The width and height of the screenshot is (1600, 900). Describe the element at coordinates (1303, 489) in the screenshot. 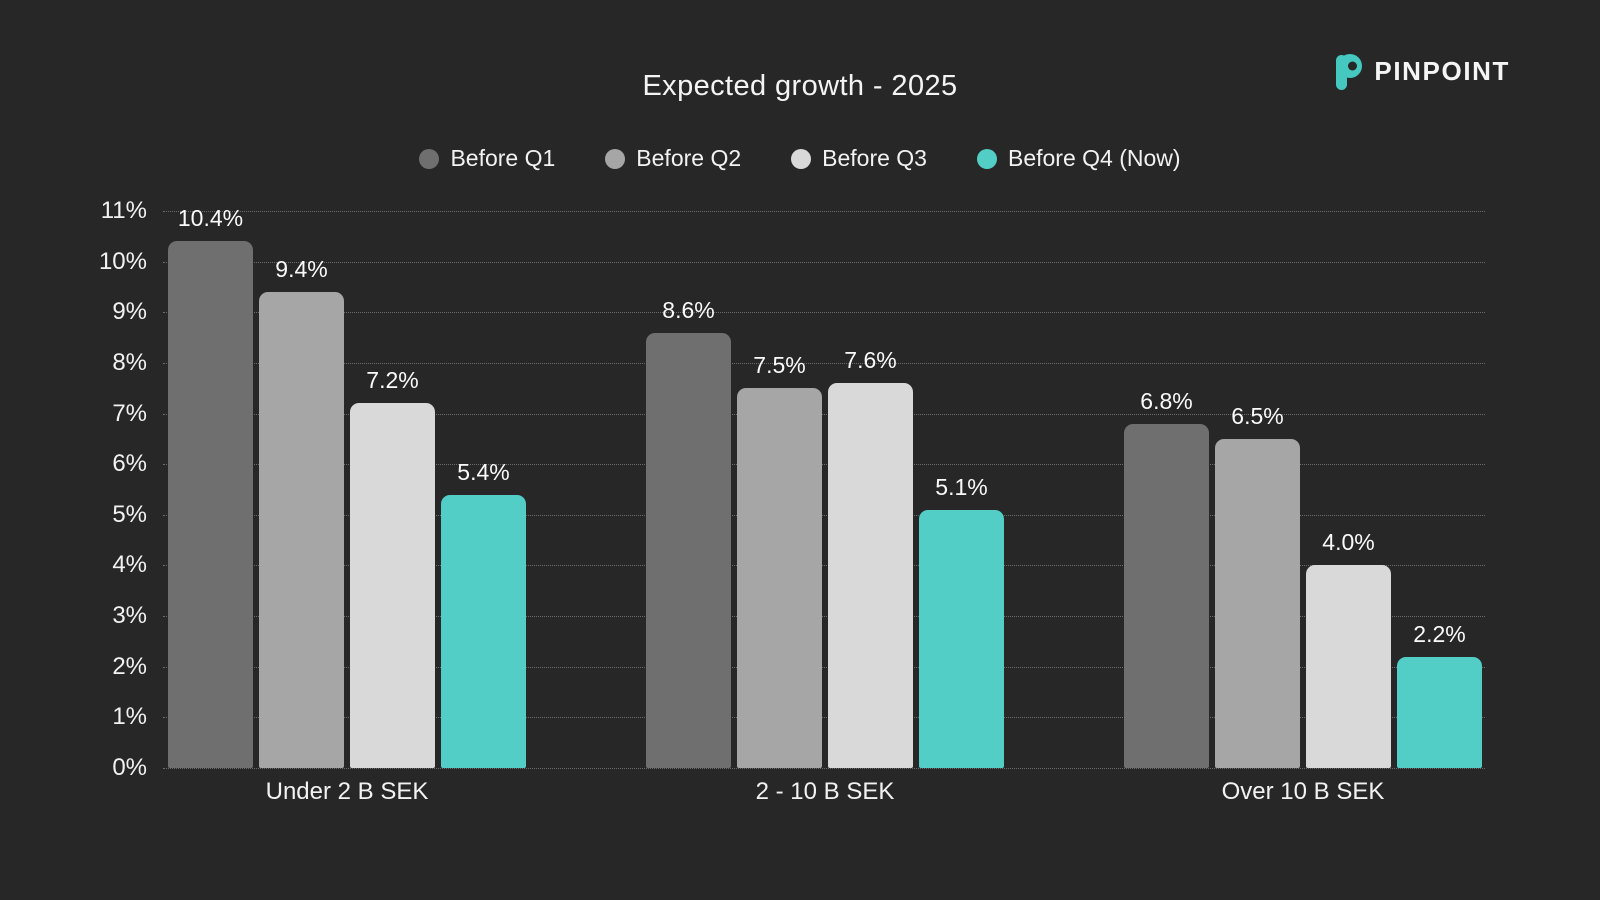

I see `bar-group-3: 6.8% 6.5% 4.0% 2.2%` at that location.